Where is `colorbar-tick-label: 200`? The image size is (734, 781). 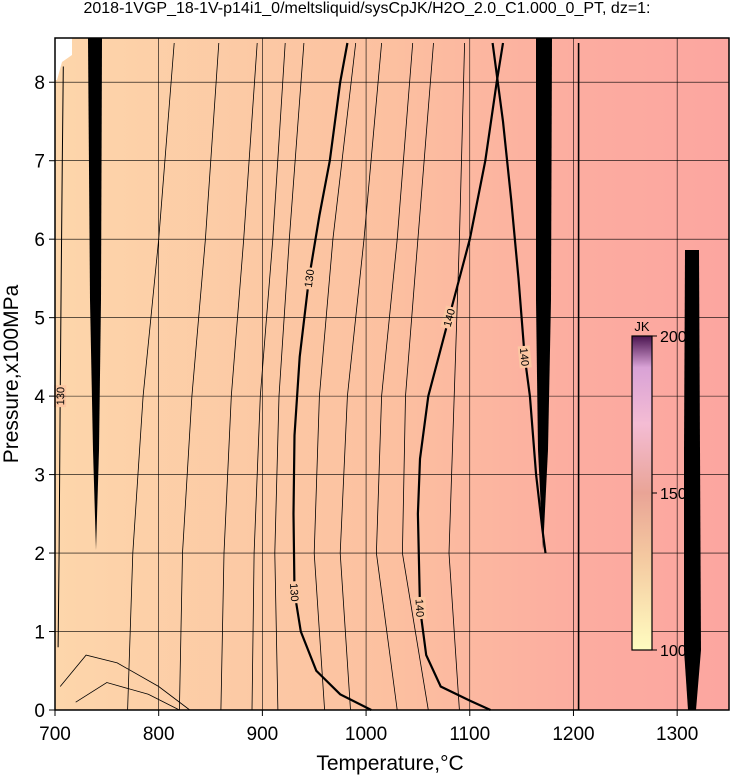 colorbar-tick-label: 200 is located at coordinates (673, 337).